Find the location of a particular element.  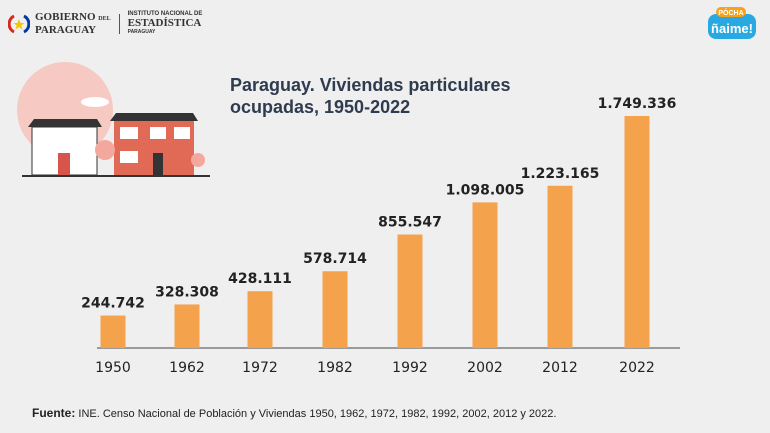

data-label: 1.749.336 is located at coordinates (637, 104).